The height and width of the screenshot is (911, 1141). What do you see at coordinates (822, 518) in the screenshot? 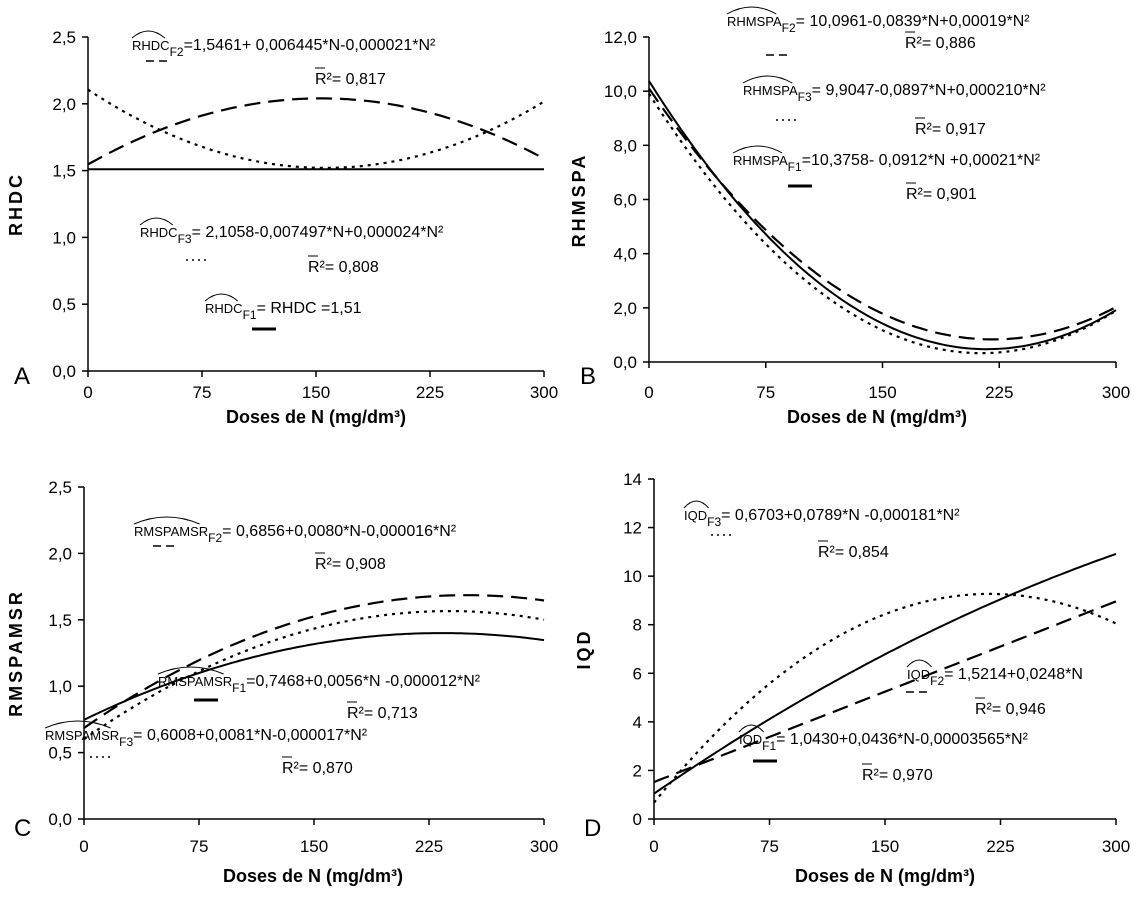
I see `equation-text: IQDF3= 0,6703+0,0789*N -0,000181*N²` at bounding box center [822, 518].